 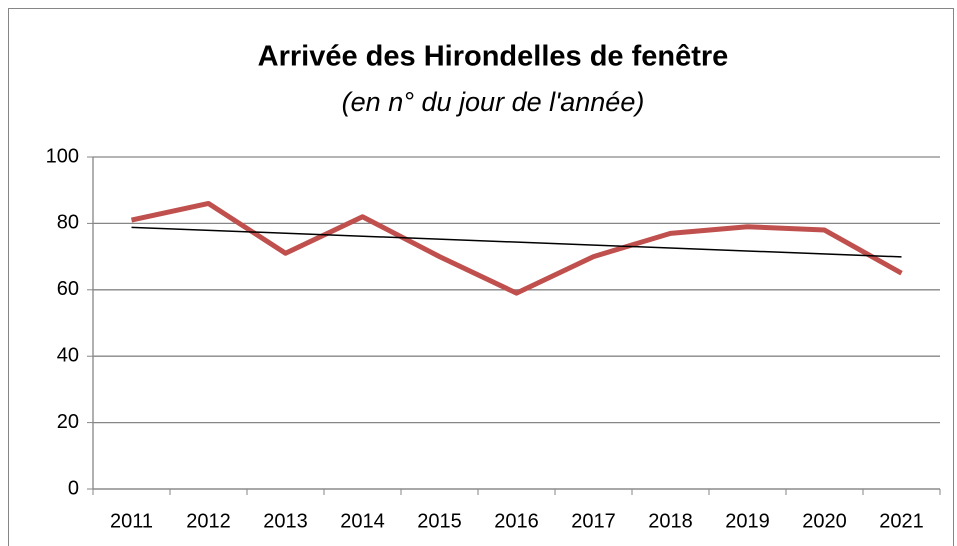 I want to click on y-tick-label: 20, so click(x=68, y=422).